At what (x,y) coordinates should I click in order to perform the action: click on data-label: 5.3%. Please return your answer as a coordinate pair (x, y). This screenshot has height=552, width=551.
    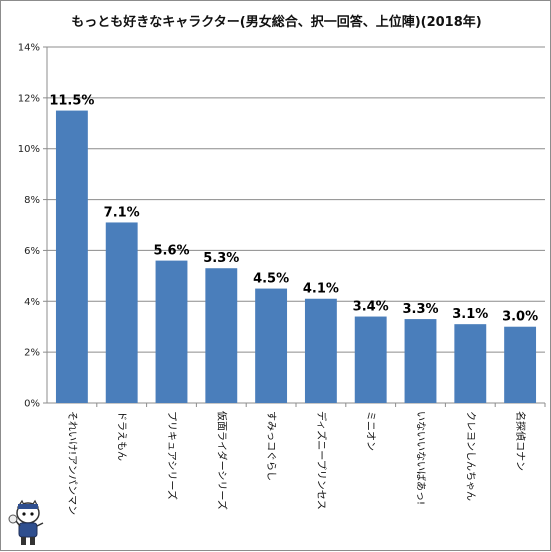
    Looking at the image, I should click on (221, 258).